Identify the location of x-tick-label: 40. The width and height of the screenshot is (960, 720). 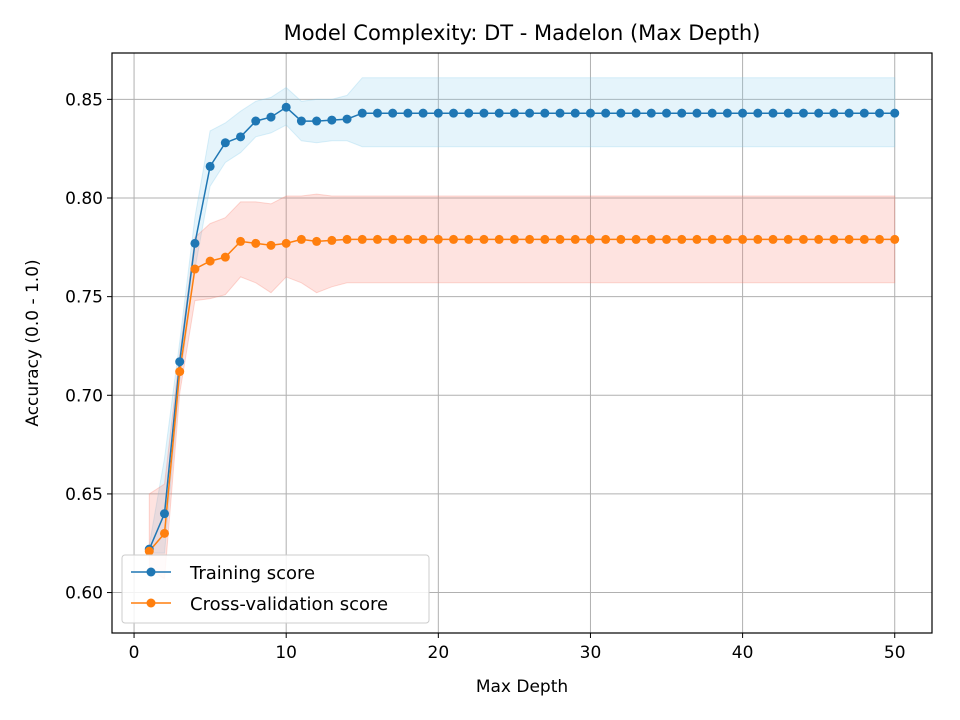
(743, 653).